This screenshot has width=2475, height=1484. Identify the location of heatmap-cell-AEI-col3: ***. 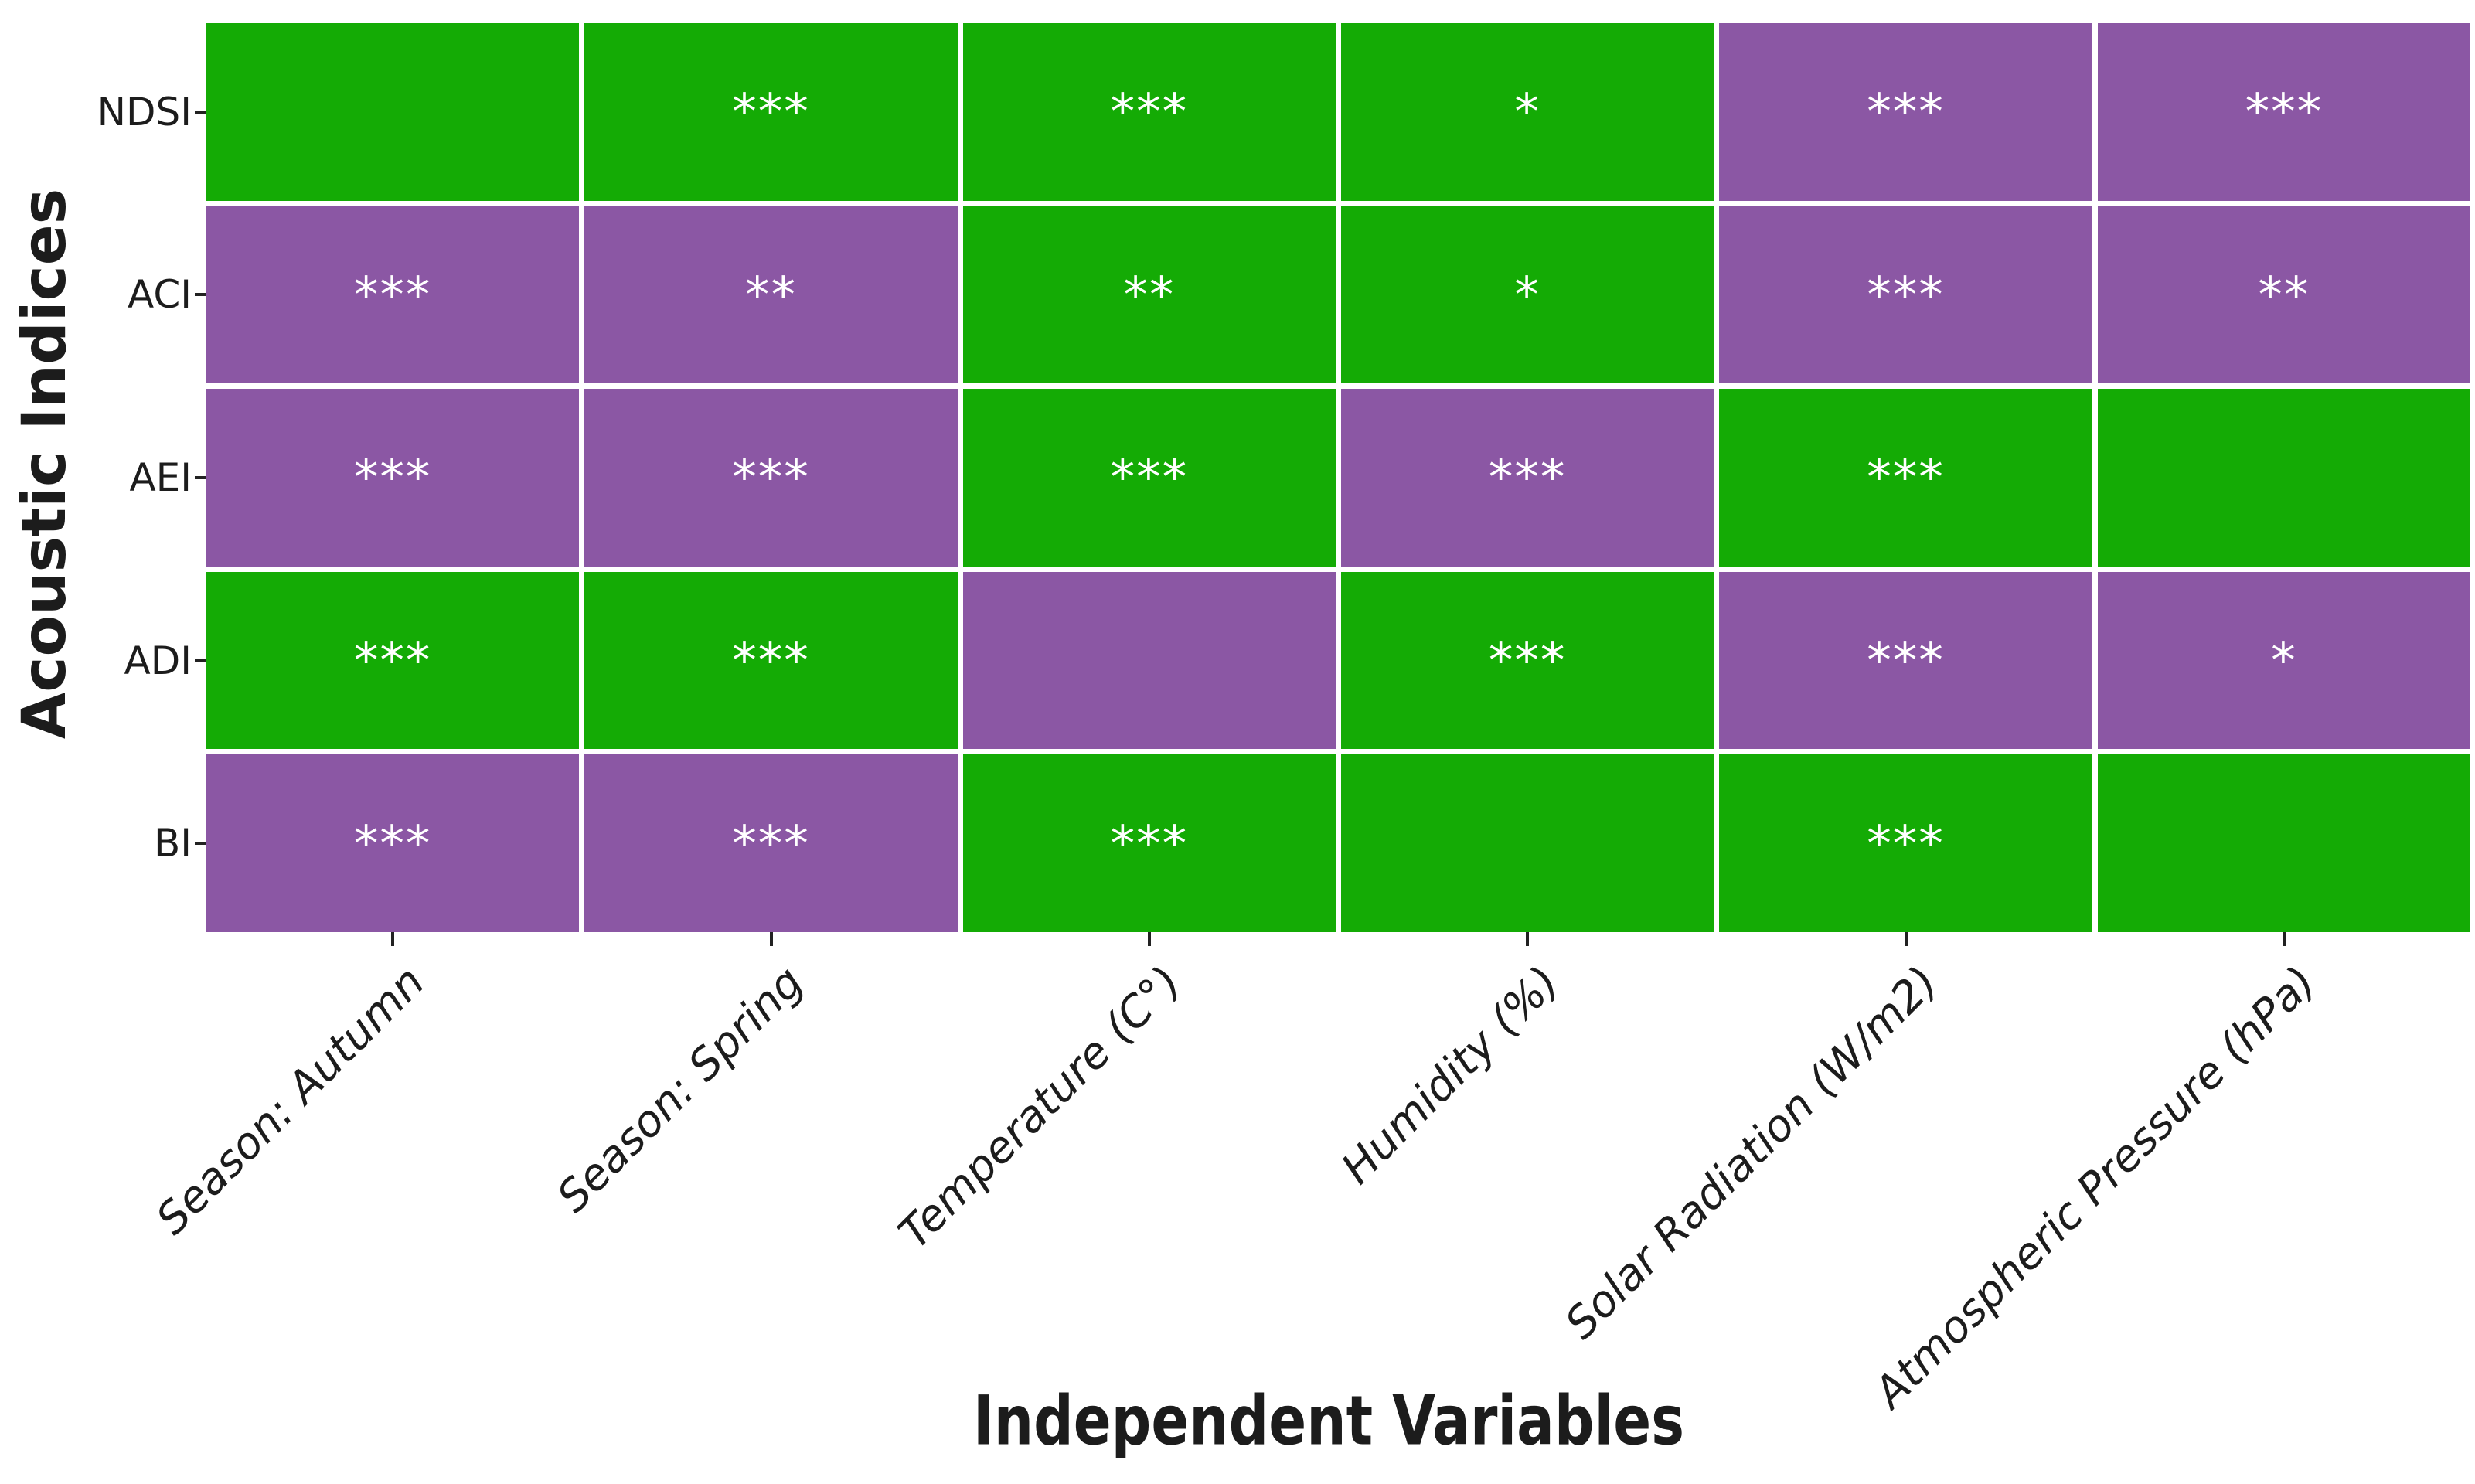
(1149, 478).